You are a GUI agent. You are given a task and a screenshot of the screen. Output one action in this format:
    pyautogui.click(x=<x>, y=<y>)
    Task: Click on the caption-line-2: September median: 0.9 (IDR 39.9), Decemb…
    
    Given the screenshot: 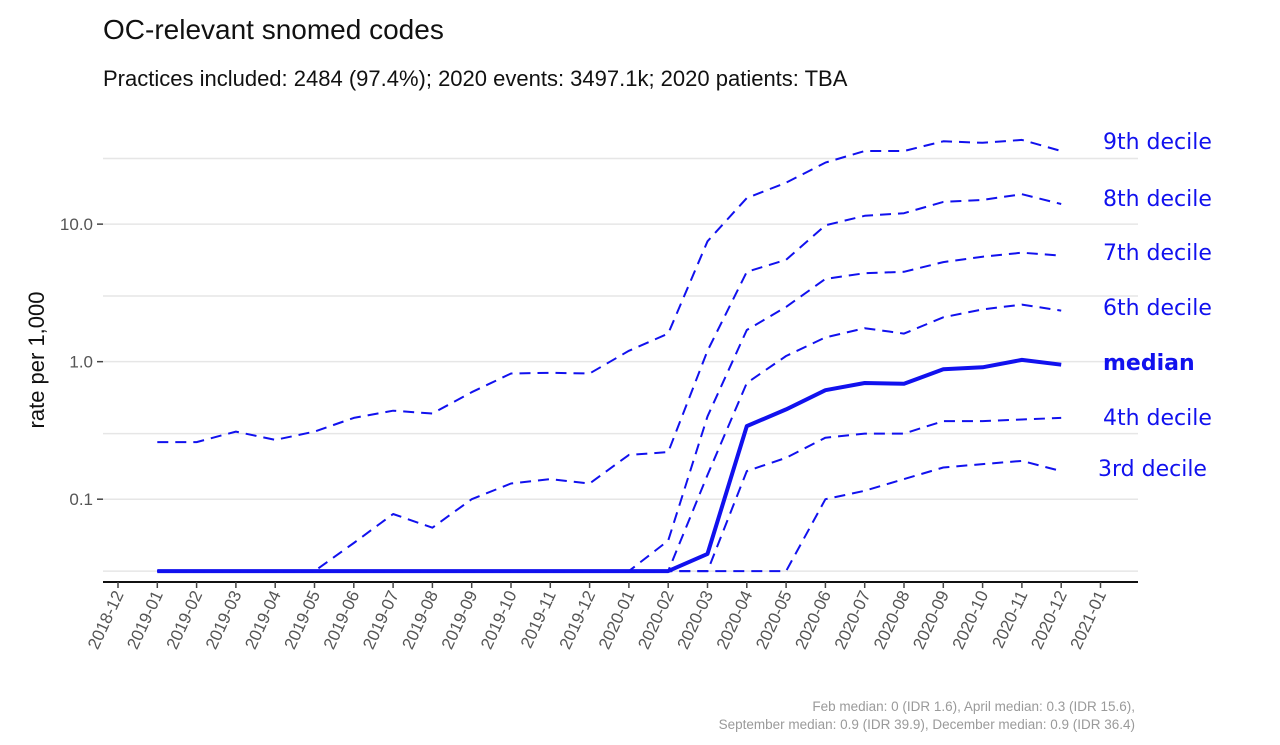 What is the action you would take?
    pyautogui.click(x=926, y=724)
    